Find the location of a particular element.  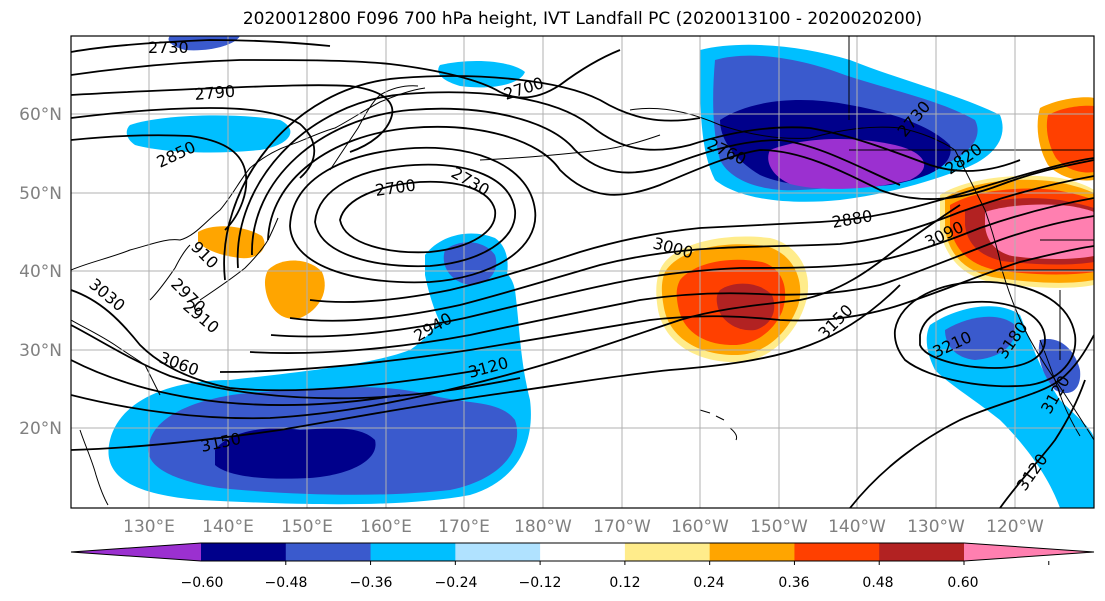

lon-label: 170°E is located at coordinates (464, 527).